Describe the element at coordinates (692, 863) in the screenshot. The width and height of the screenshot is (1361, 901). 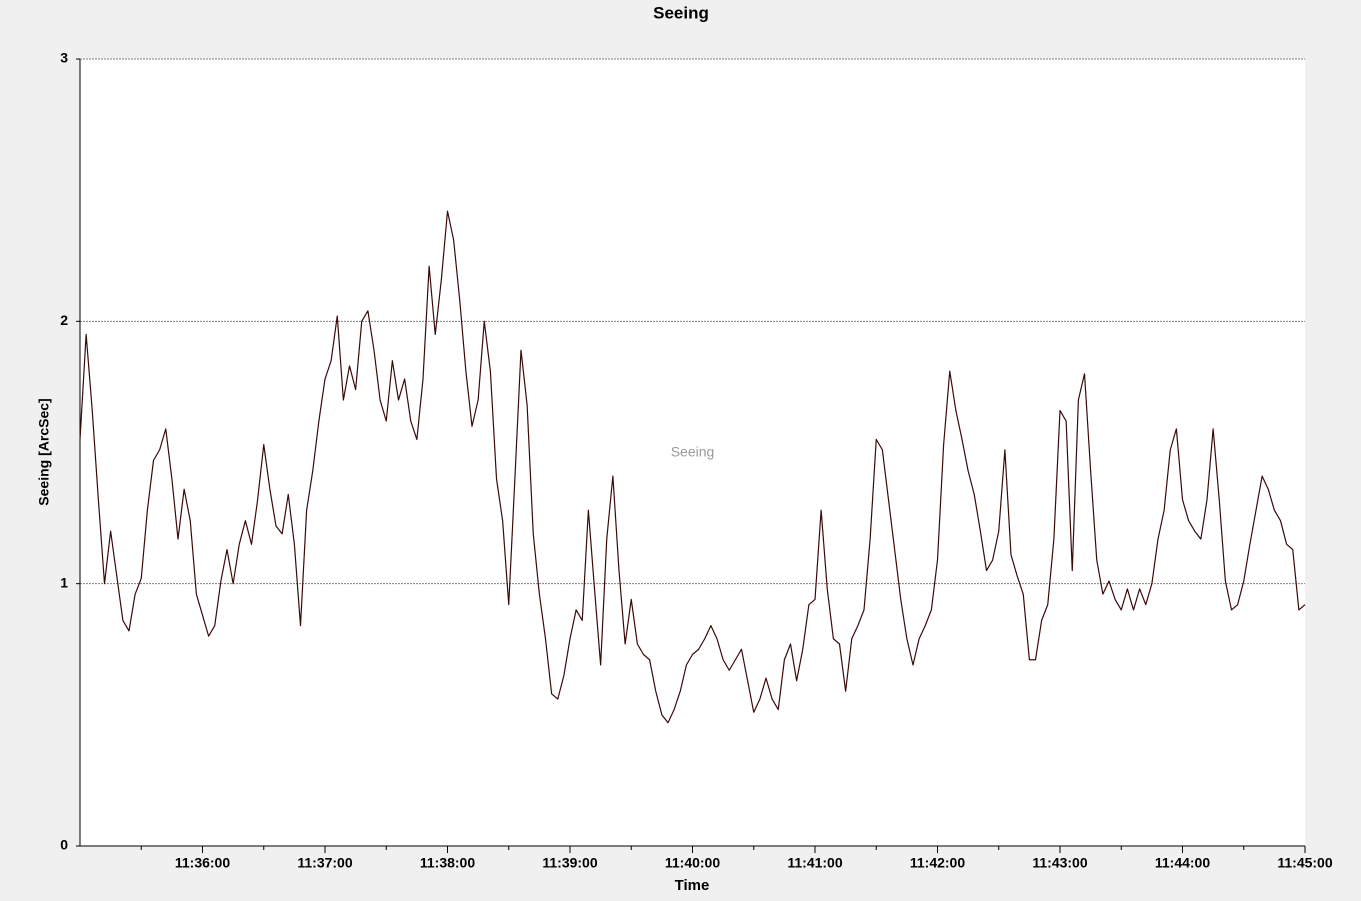
I see `x-tick-label: 11:40:00` at that location.